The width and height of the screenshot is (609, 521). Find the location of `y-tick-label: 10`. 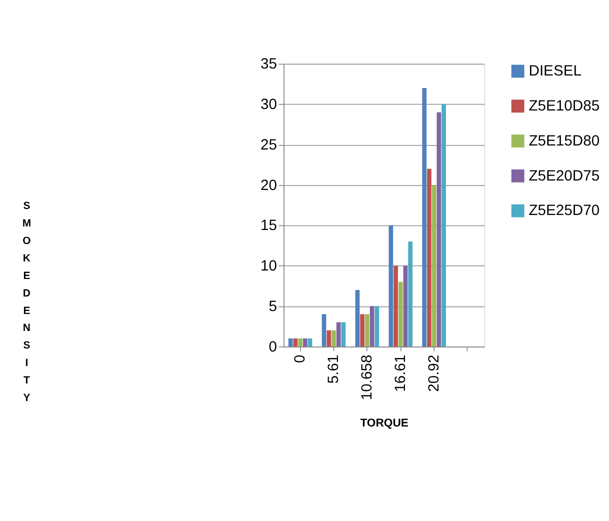

y-tick-label: 10 is located at coordinates (269, 266).